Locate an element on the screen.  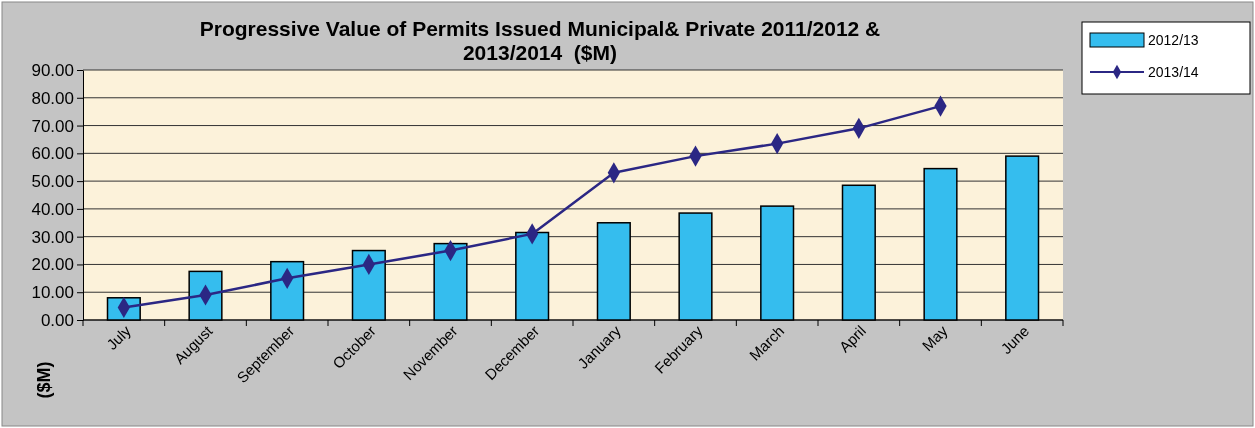
y-tick-label: 10.00 is located at coordinates (52, 293).